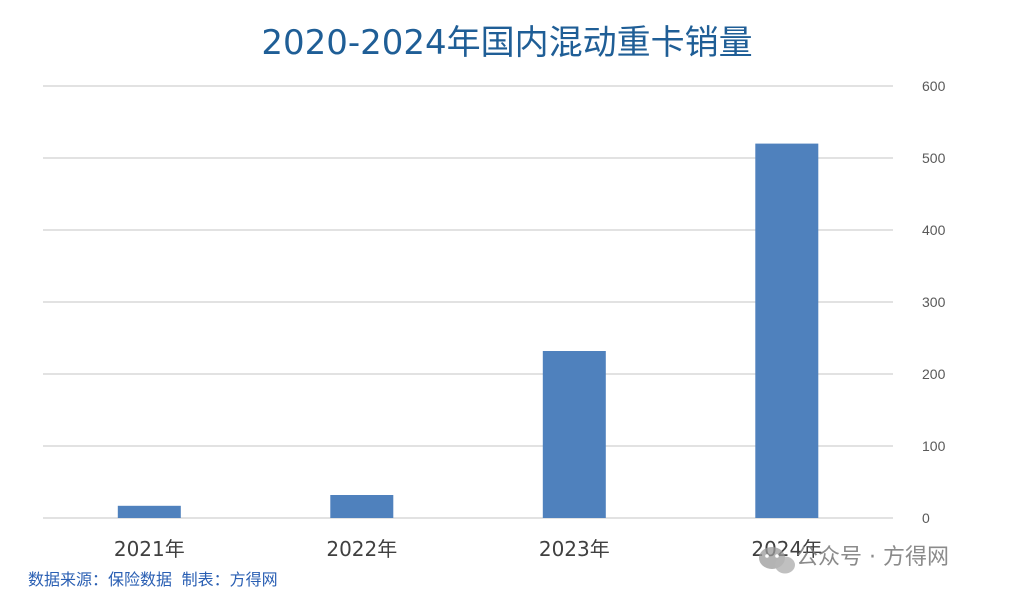  Describe the element at coordinates (934, 374) in the screenshot. I see `y-tick-label: 200` at that location.